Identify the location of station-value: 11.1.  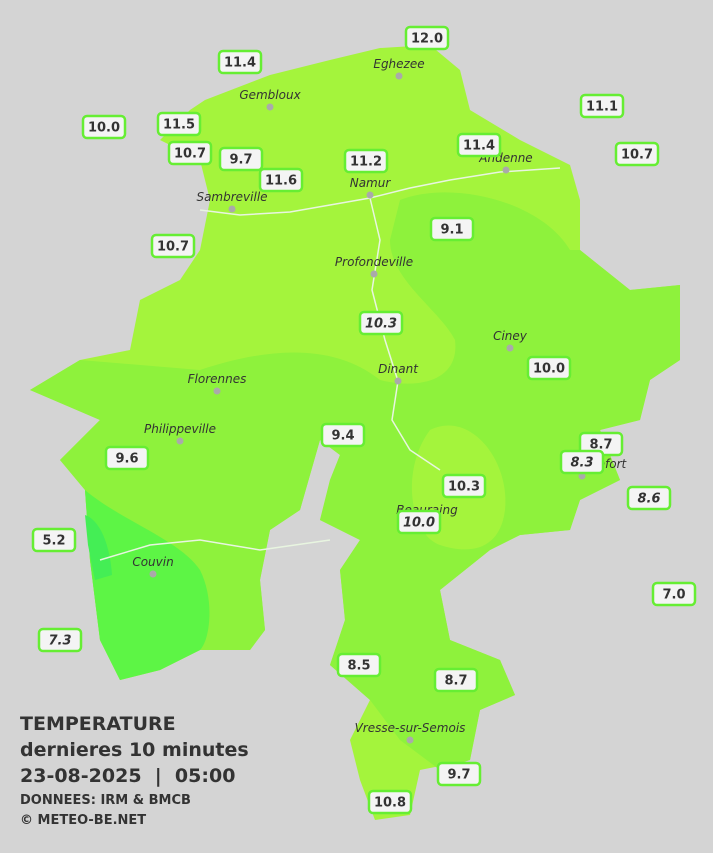
(602, 107).